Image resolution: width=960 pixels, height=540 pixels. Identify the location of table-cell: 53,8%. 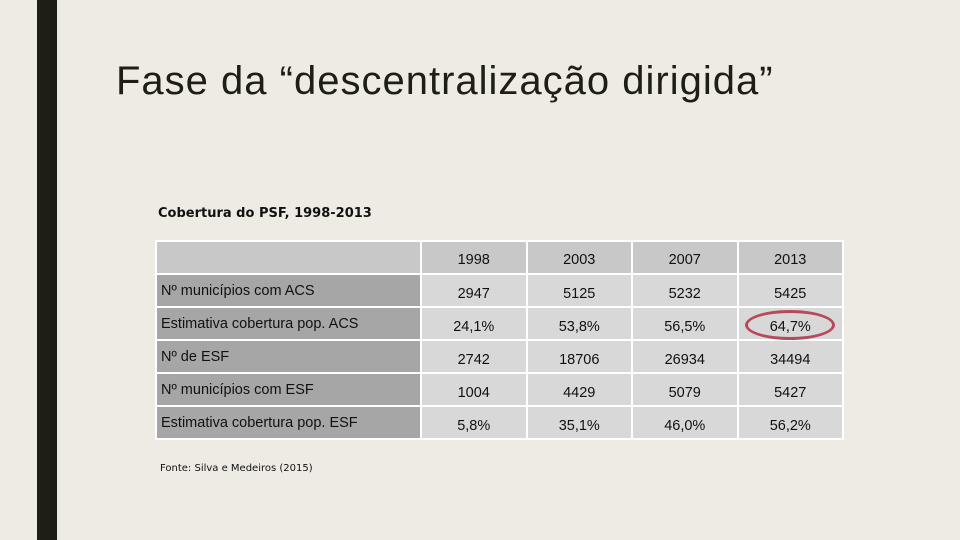
(579, 323).